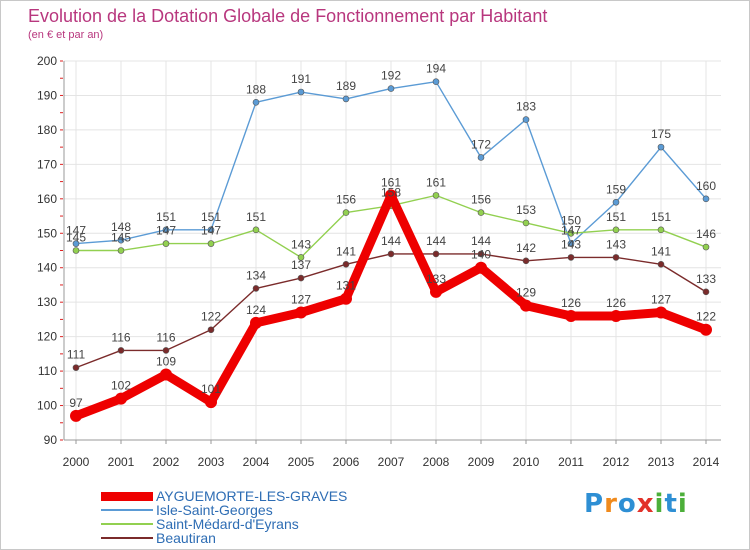 This screenshot has width=750, height=550. Describe the element at coordinates (127, 524) in the screenshot. I see `legend-swatch-saint-medard` at that location.